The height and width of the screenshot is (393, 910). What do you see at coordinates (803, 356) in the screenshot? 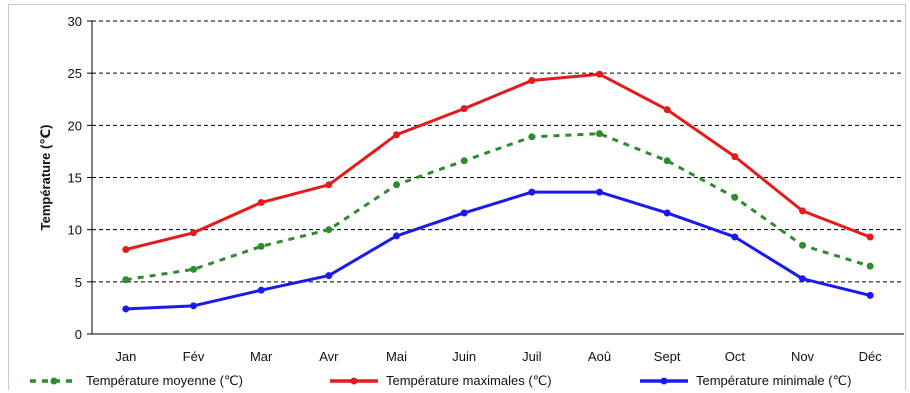
I see `x-tick-label-10: Nov` at bounding box center [803, 356].